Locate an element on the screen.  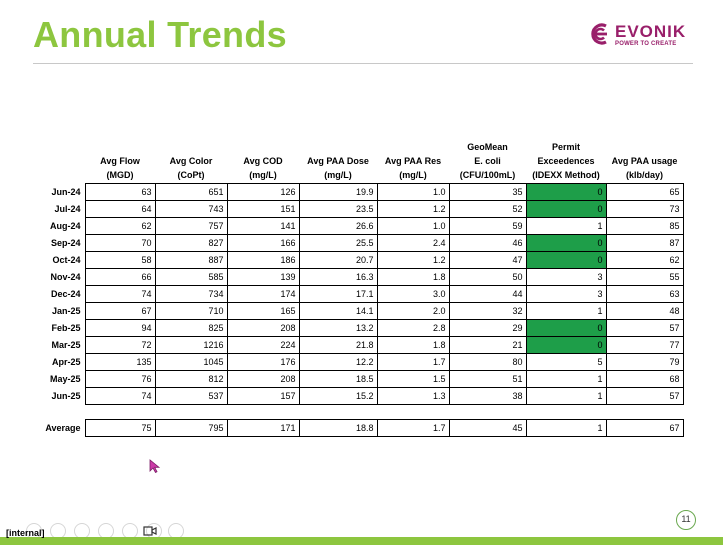
table-cell: 537 is located at coordinates (191, 396).